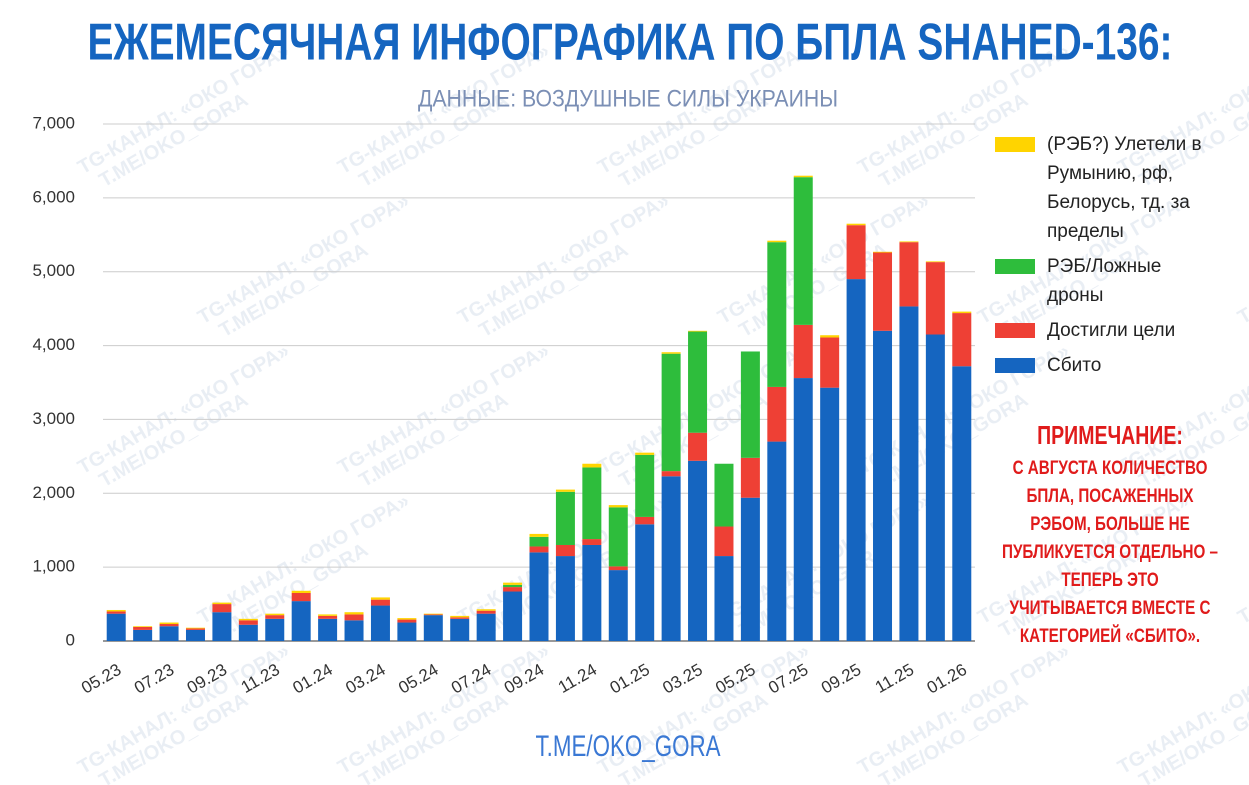  I want to click on y-tick-label: 0, so click(70, 639).